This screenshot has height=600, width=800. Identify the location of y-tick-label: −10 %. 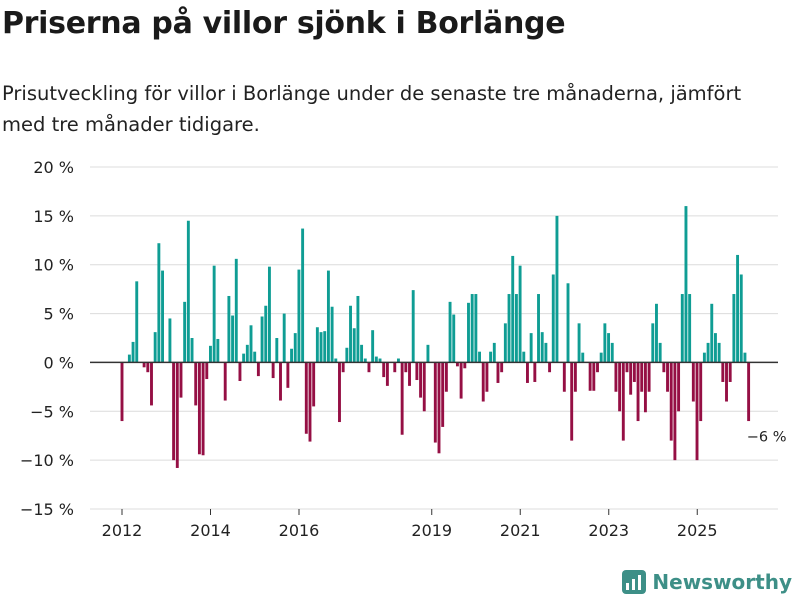
(47, 460).